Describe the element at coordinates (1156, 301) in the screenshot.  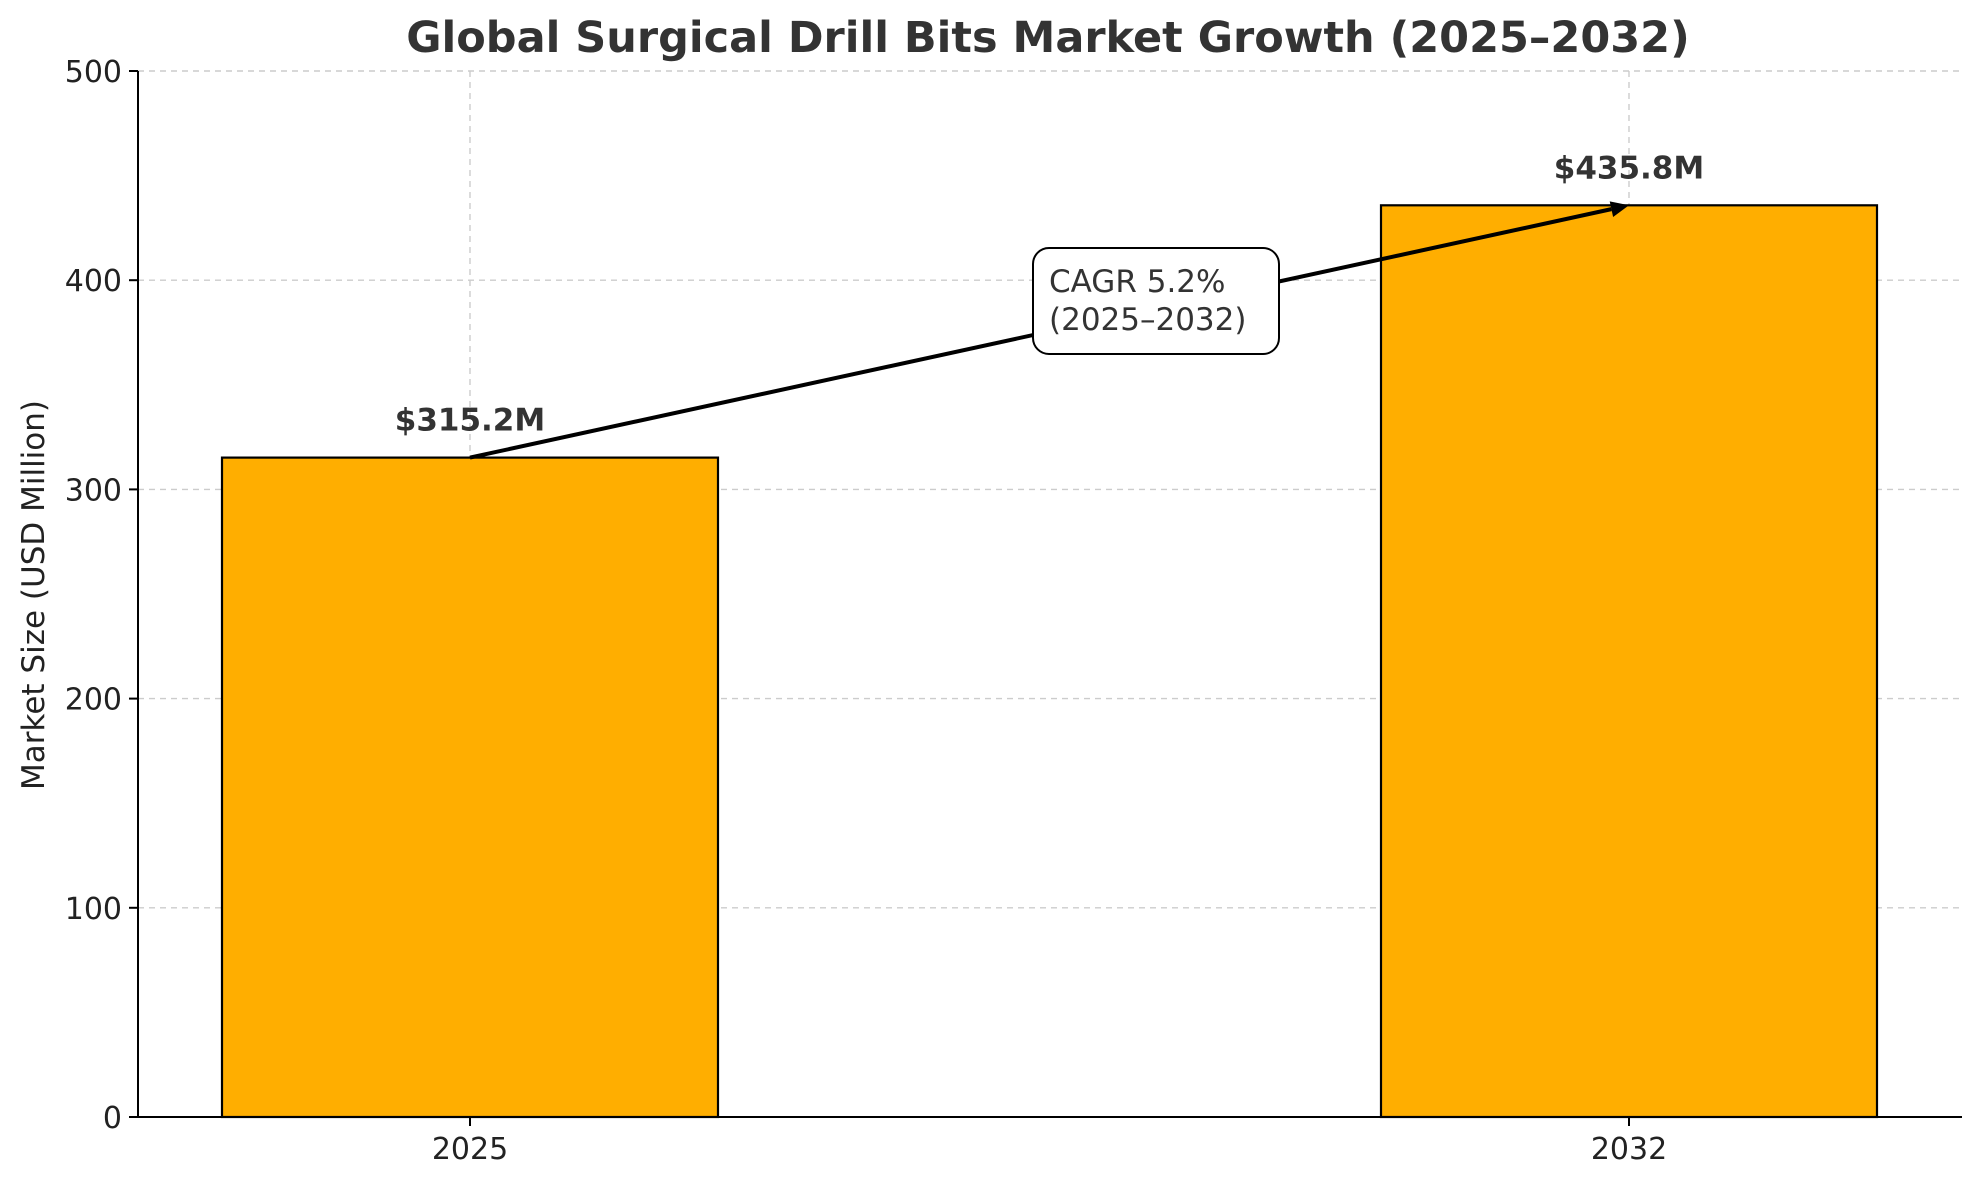
I see `cagr-annotation-box` at that location.